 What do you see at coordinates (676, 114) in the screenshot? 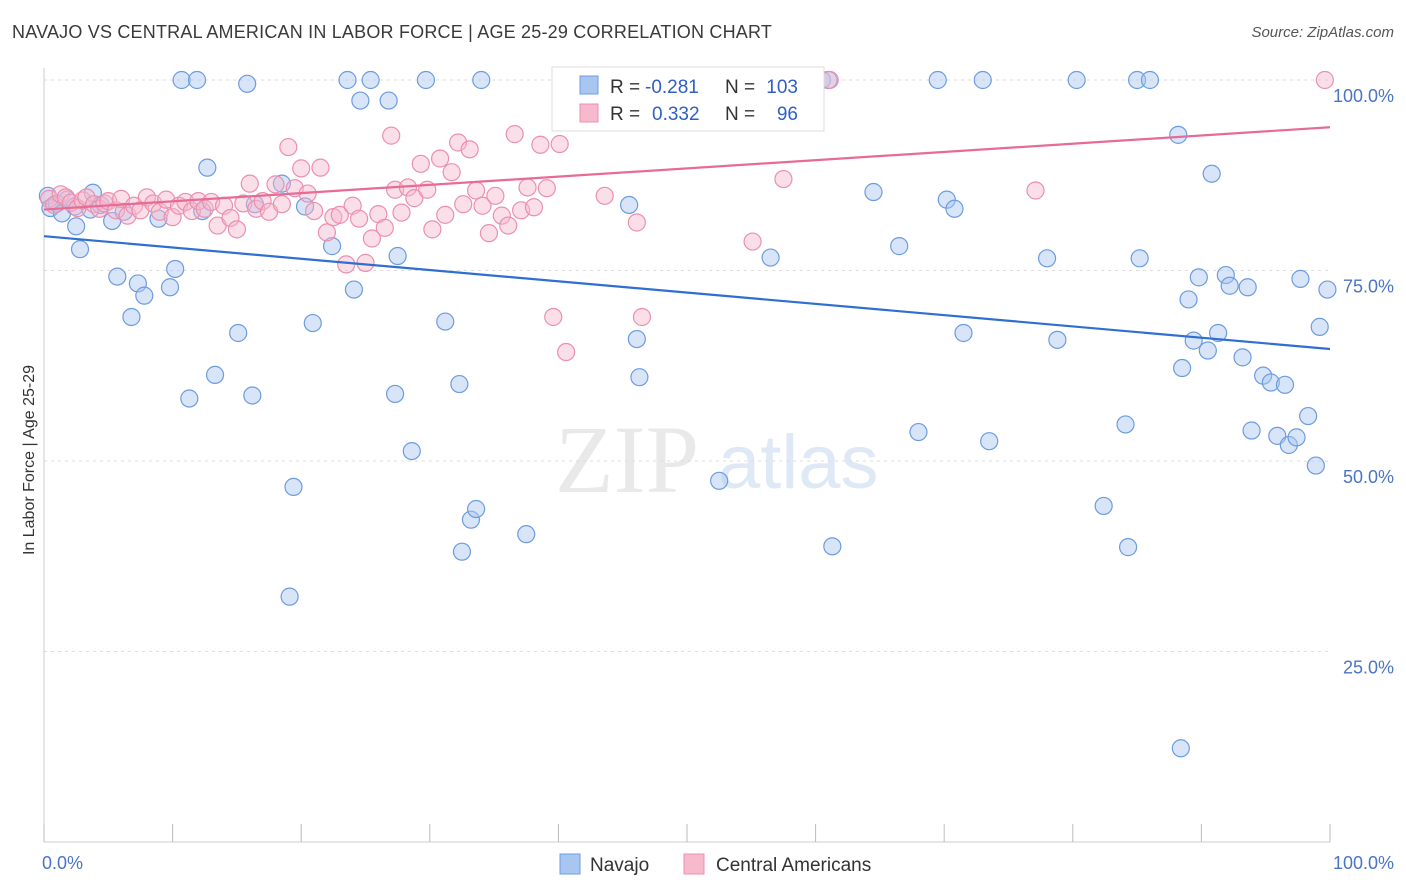
I see `legend-r-value-central: 0.332` at bounding box center [676, 114].